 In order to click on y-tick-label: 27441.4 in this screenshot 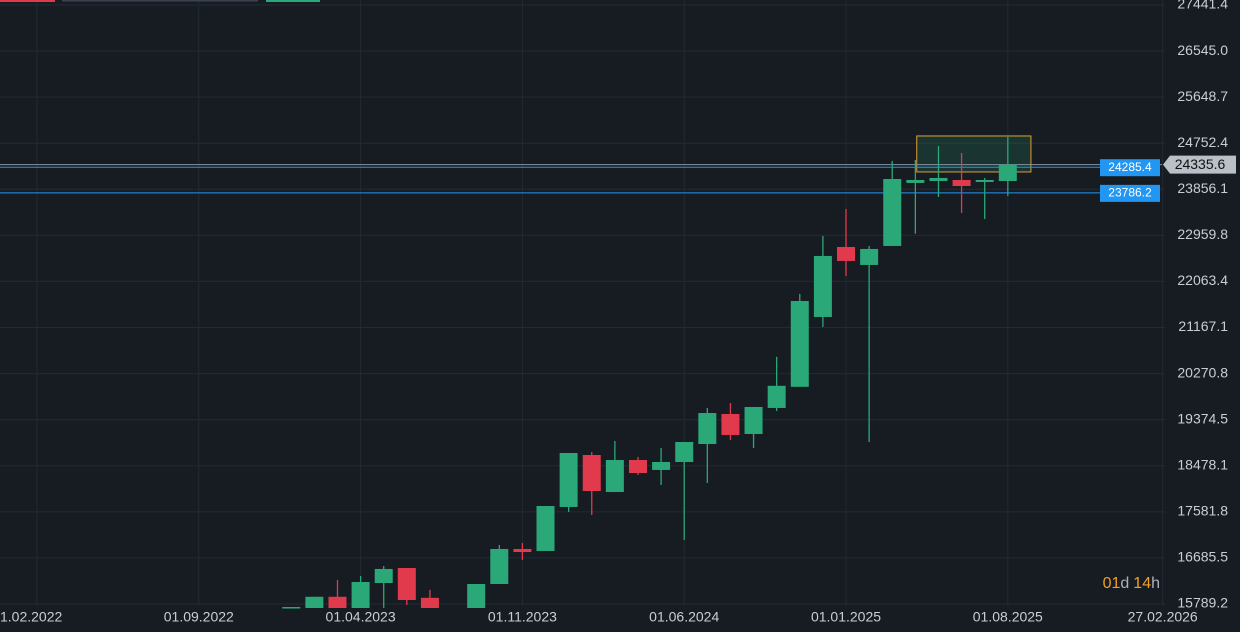, I will do `click(1202, 6)`.